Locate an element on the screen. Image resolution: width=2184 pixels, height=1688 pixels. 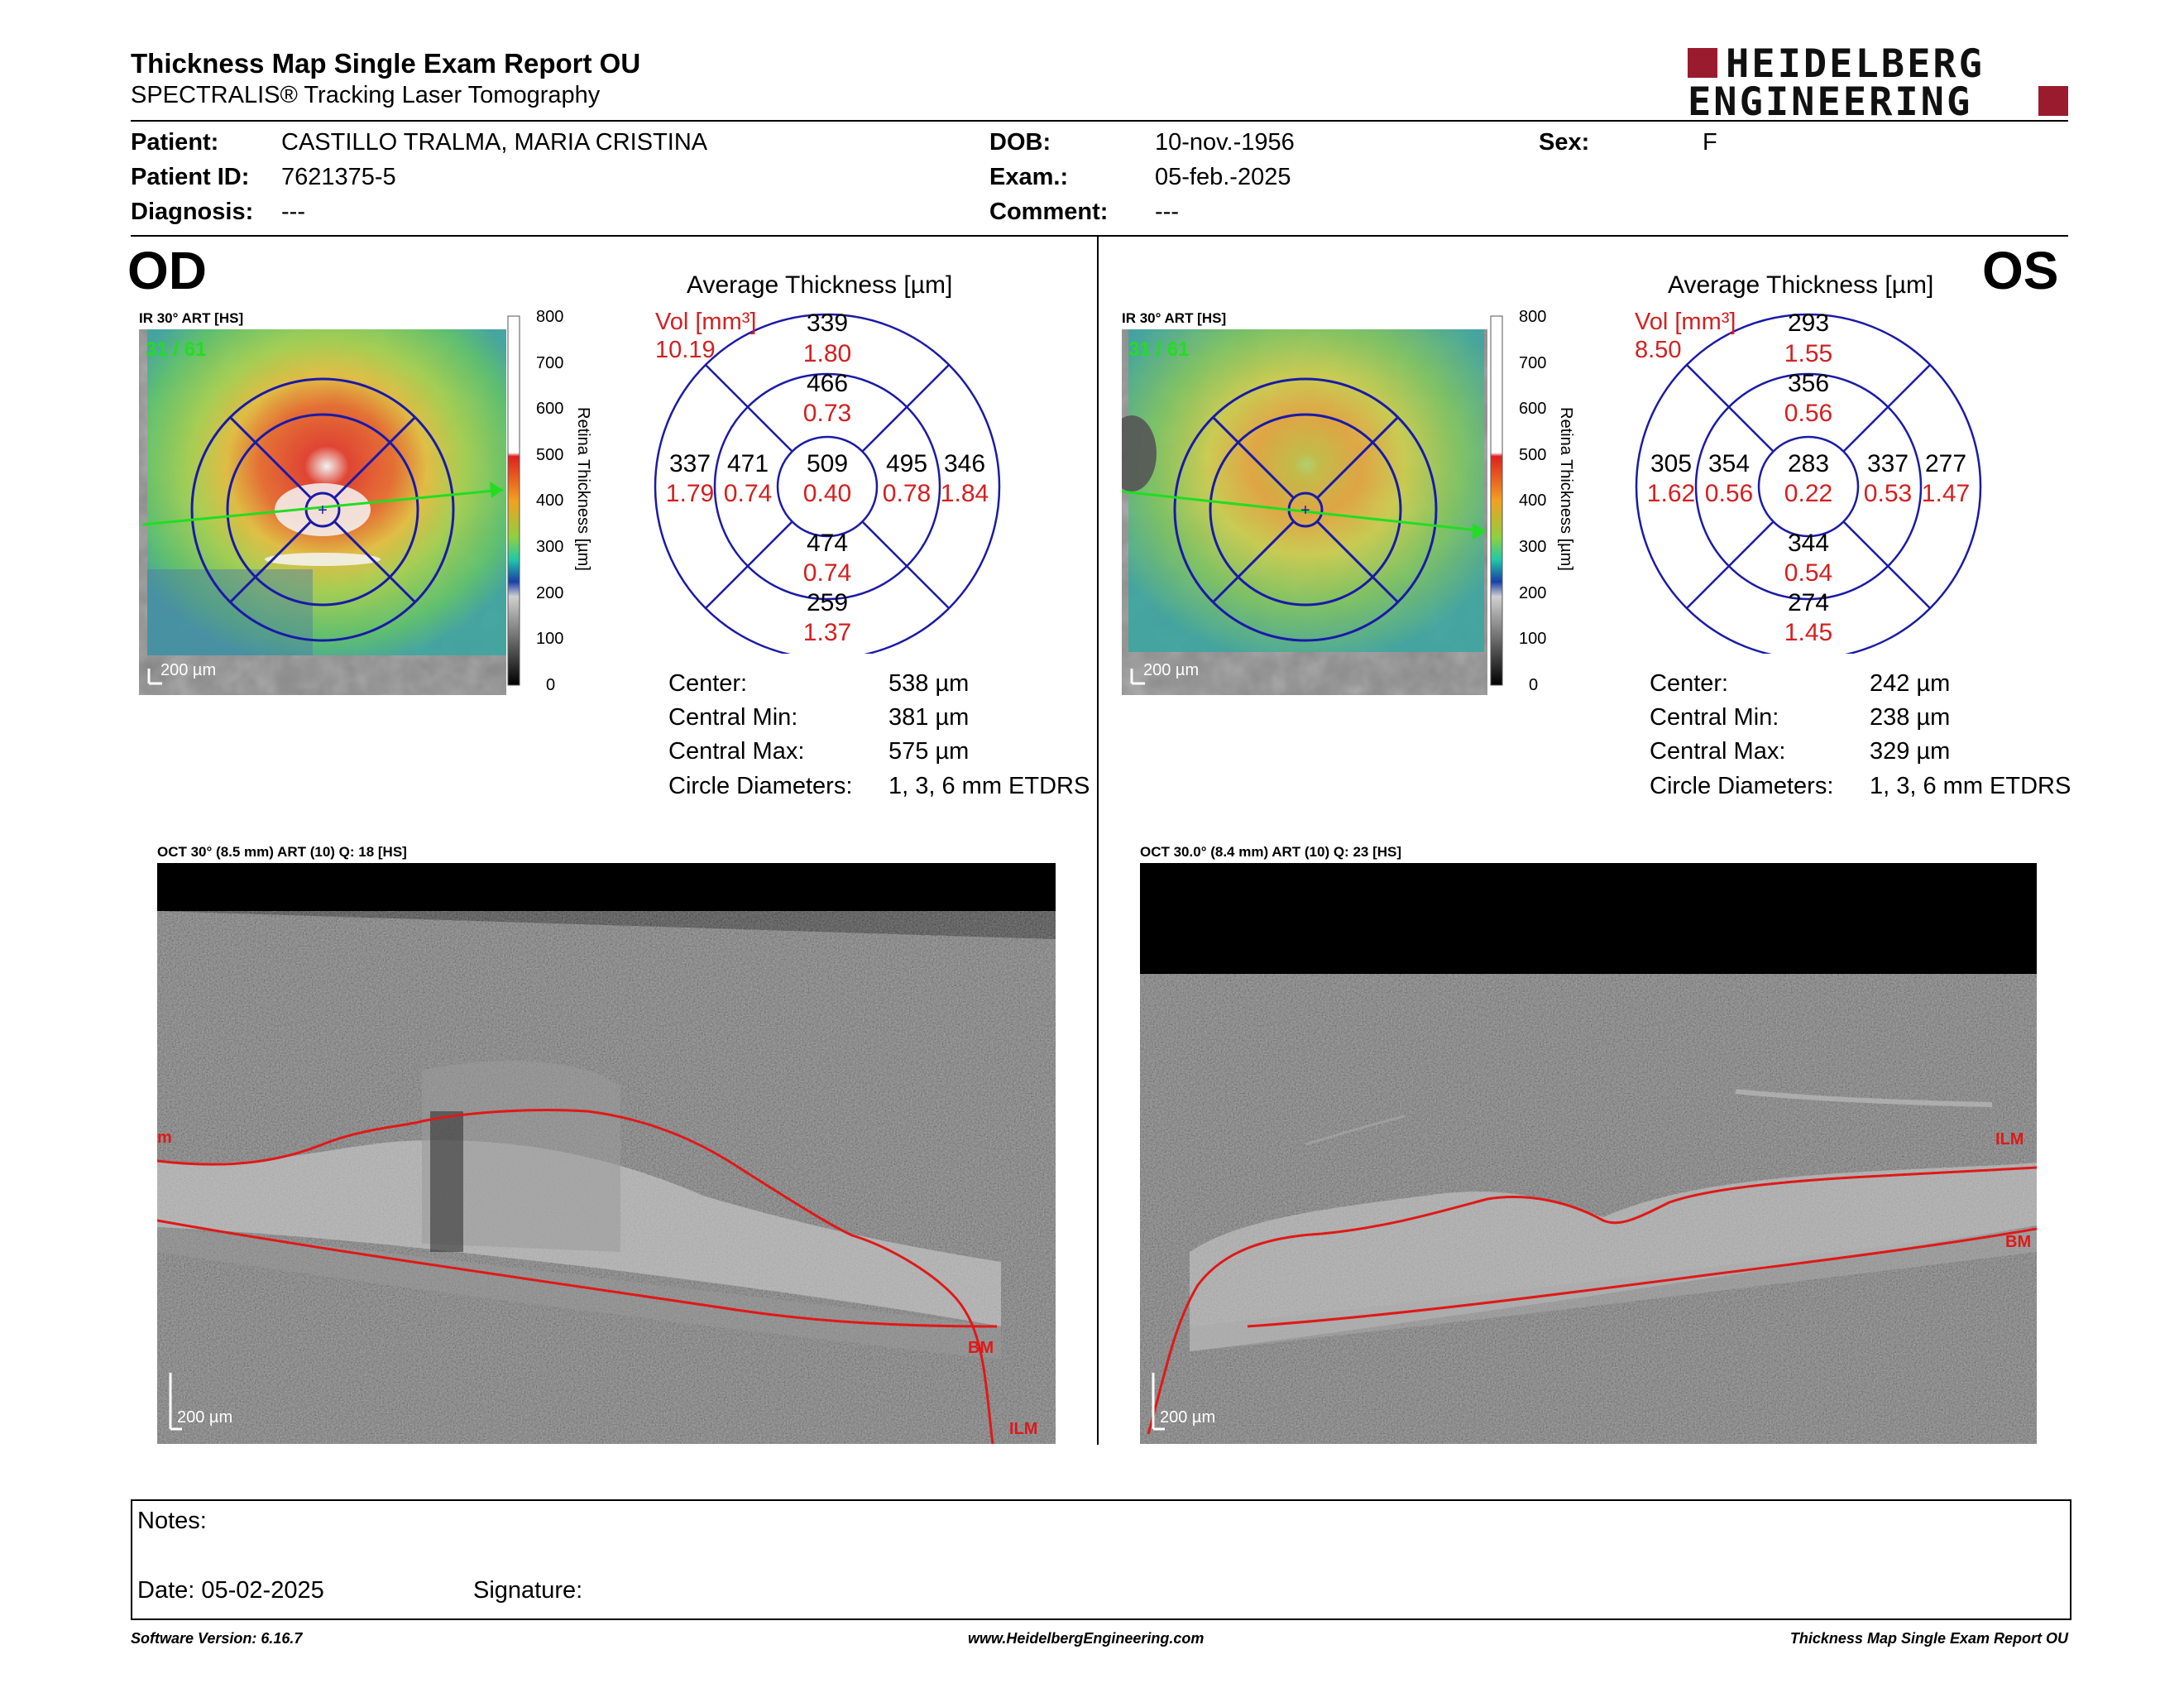
patient-divider is located at coordinates (1099, 236).